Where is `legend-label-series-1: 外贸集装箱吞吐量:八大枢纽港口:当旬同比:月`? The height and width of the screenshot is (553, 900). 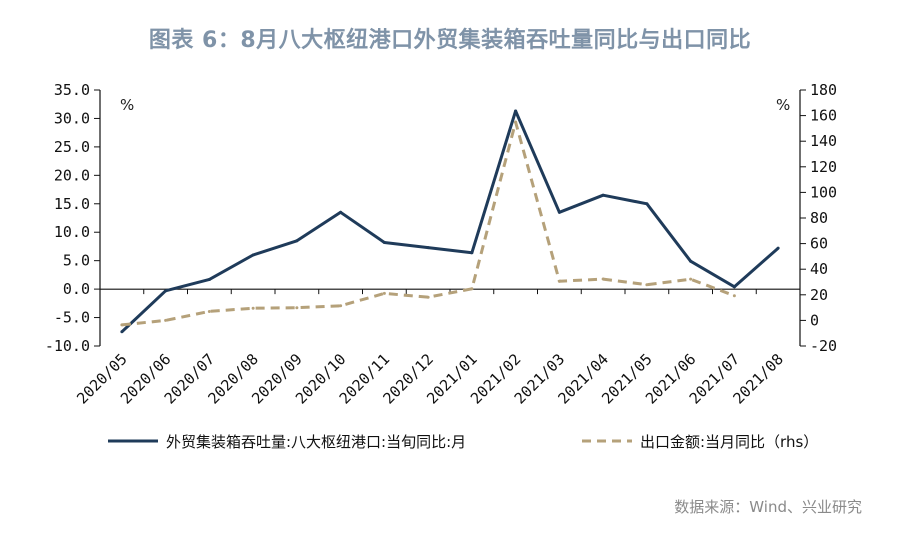
legend-label-series-1: 外贸集装箱吞吐量:八大枢纽港口:当旬同比:月 is located at coordinates (316, 442).